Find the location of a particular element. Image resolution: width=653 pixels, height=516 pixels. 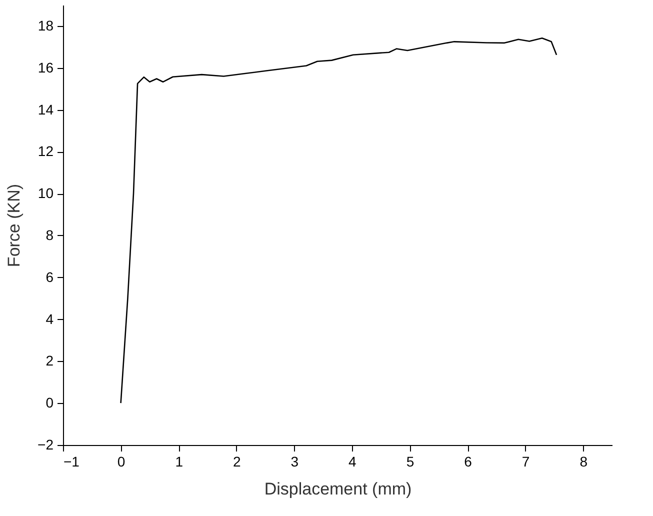

y-tick-label: 4 is located at coordinates (50, 318).